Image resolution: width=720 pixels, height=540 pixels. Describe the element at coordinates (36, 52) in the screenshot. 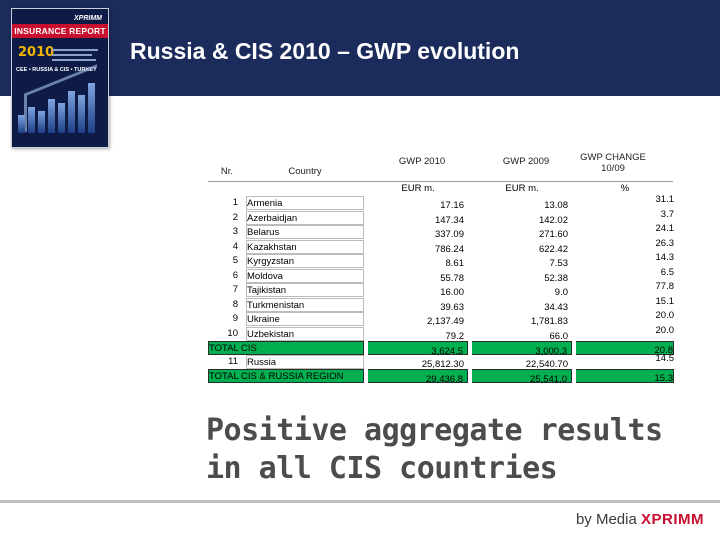

I see `cover-year: 2010` at that location.